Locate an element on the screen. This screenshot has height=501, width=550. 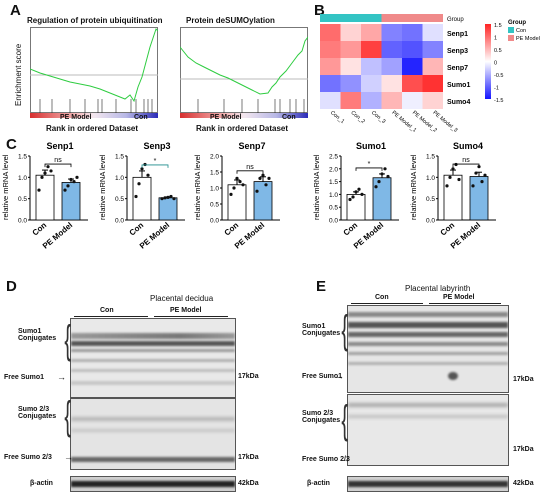
bar-ytick-label: 2.5 is located at coordinates (333, 157).